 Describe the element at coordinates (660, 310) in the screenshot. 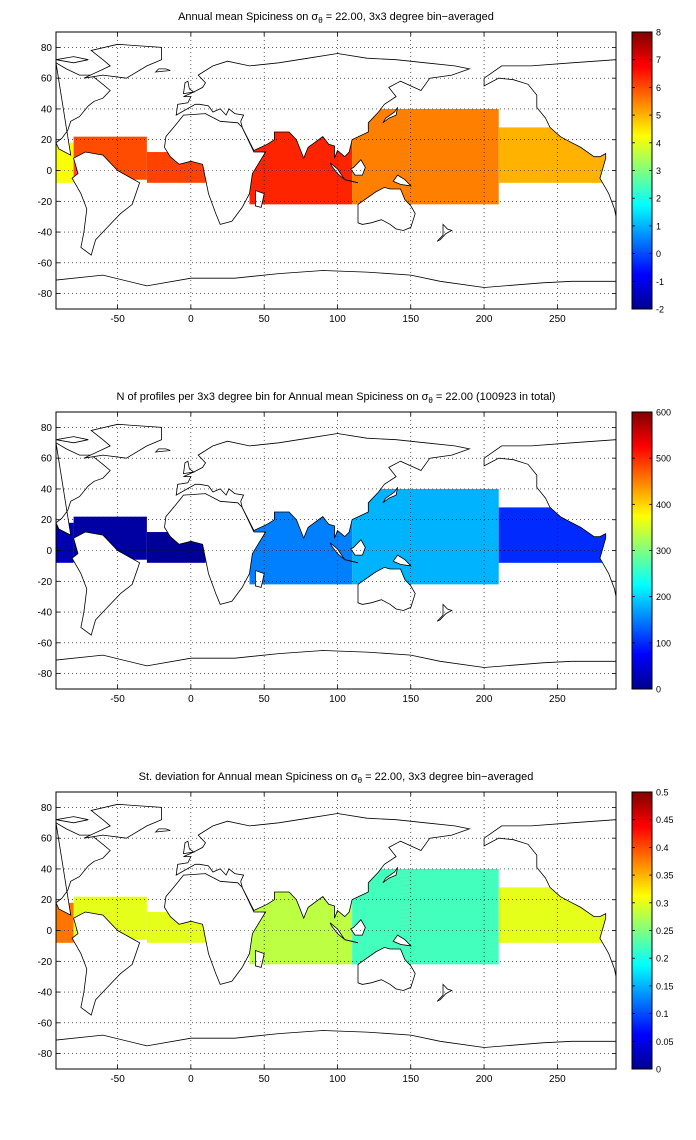

I see `colorbar-tick-label: -2` at that location.